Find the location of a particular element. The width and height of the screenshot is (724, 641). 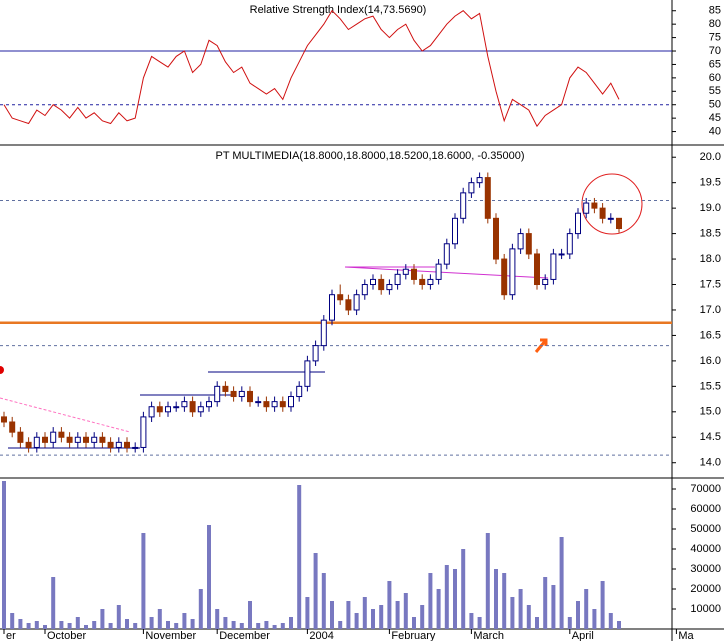

y-tick-label: 14.5 is located at coordinates (710, 437).